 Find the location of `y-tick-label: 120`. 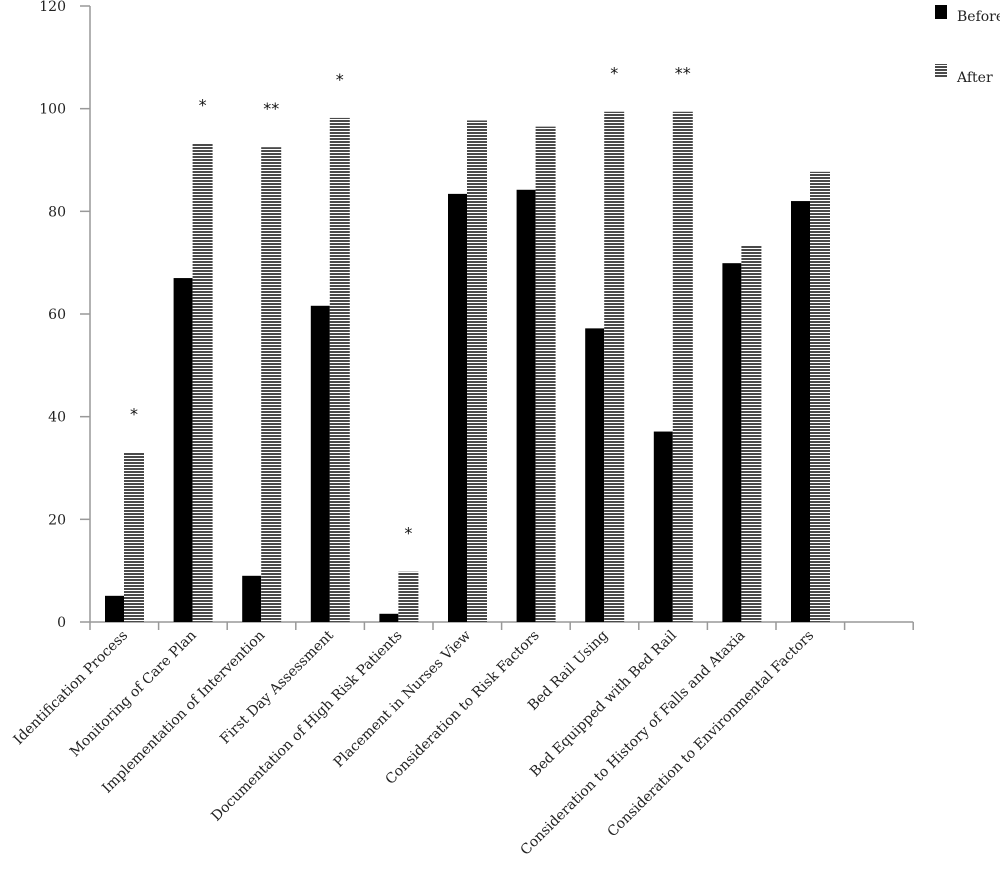

y-tick-label: 120 is located at coordinates (52, 7).